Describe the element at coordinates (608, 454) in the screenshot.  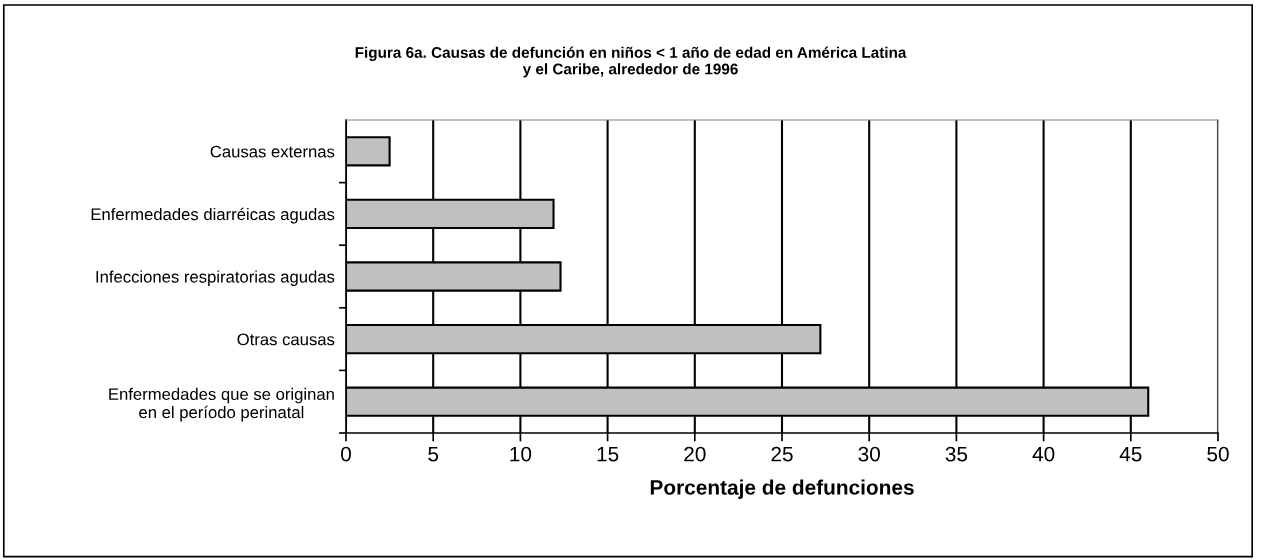
I see `x-tick-label: 15` at that location.